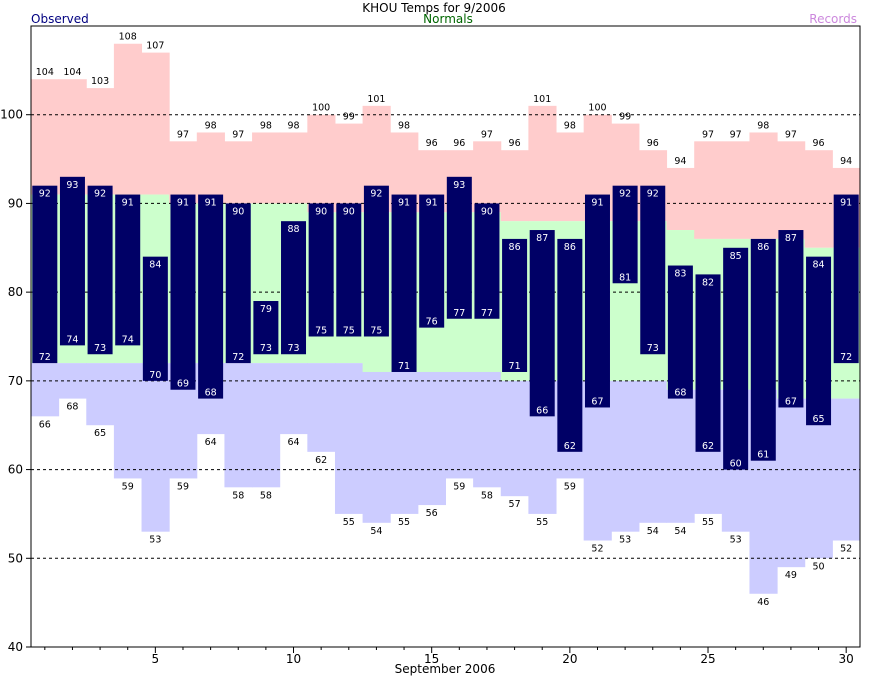 Image resolution: width=870 pixels, height=676 pixels. Describe the element at coordinates (625, 117) in the screenshot. I see `record-high-label: 99` at that location.